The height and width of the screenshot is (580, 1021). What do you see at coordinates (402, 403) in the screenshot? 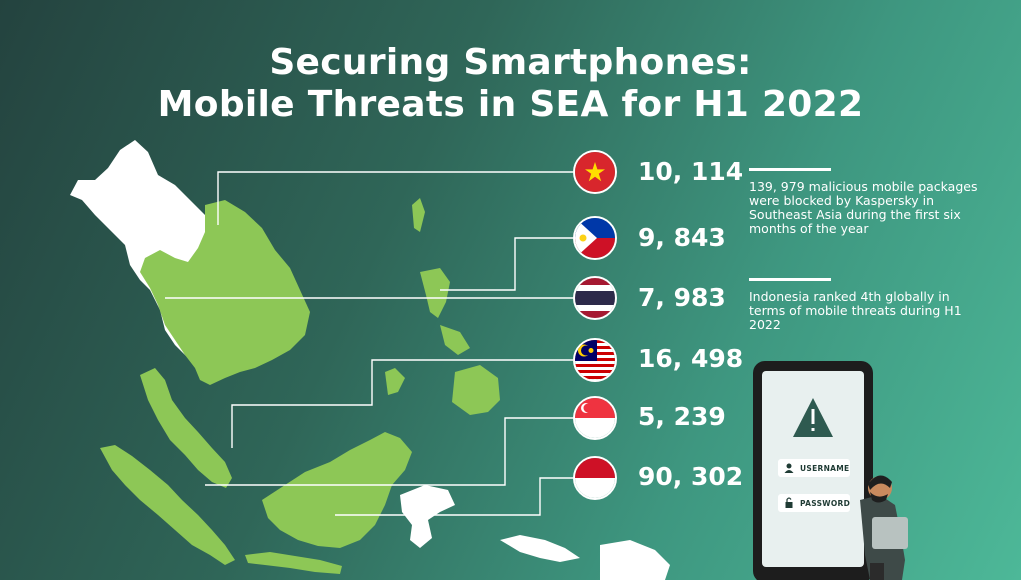
I see `connector-malaysia` at bounding box center [402, 403].